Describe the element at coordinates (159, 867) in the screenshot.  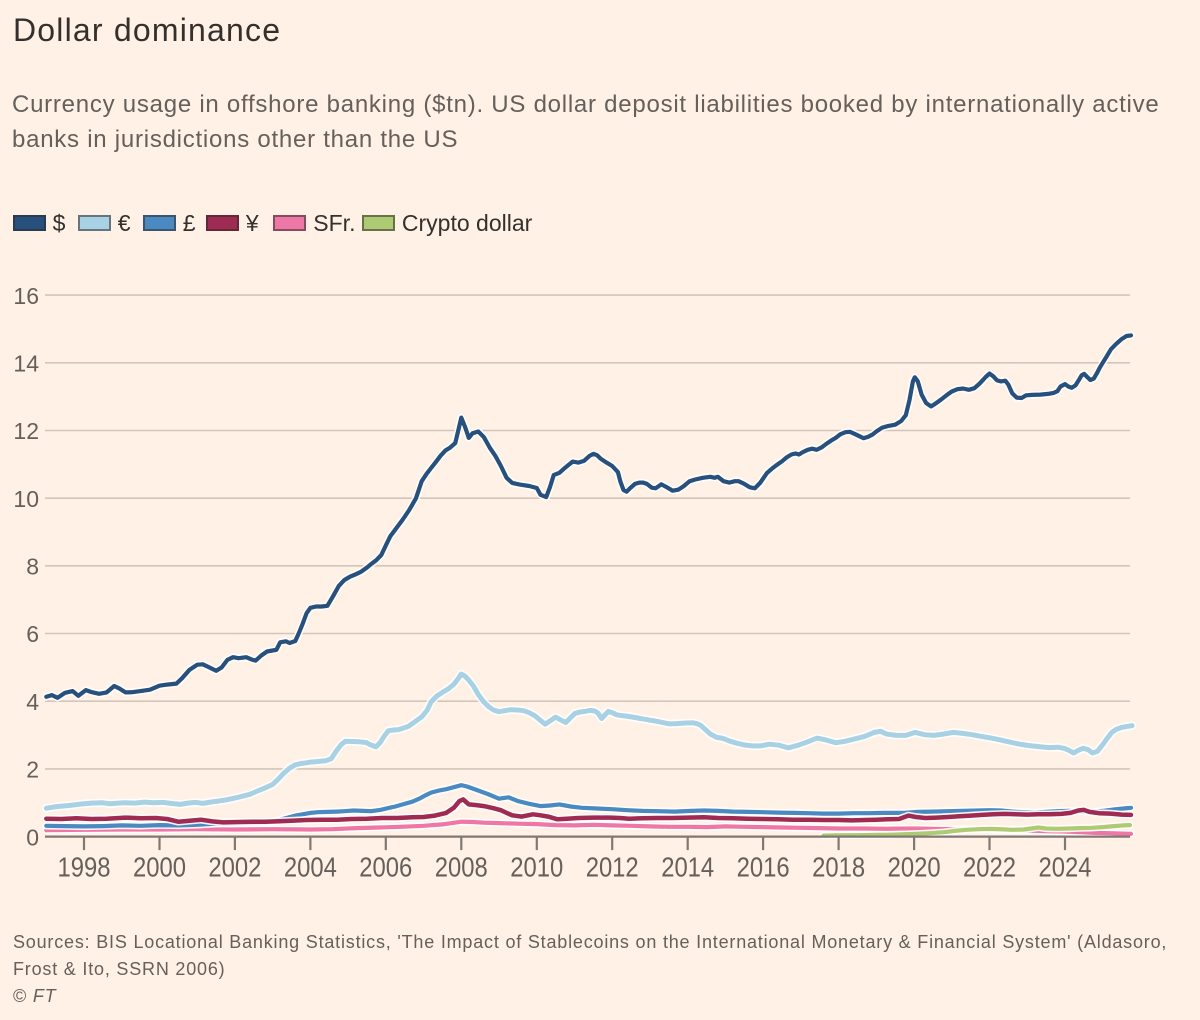
I see `svg-text: 2000` at that location.